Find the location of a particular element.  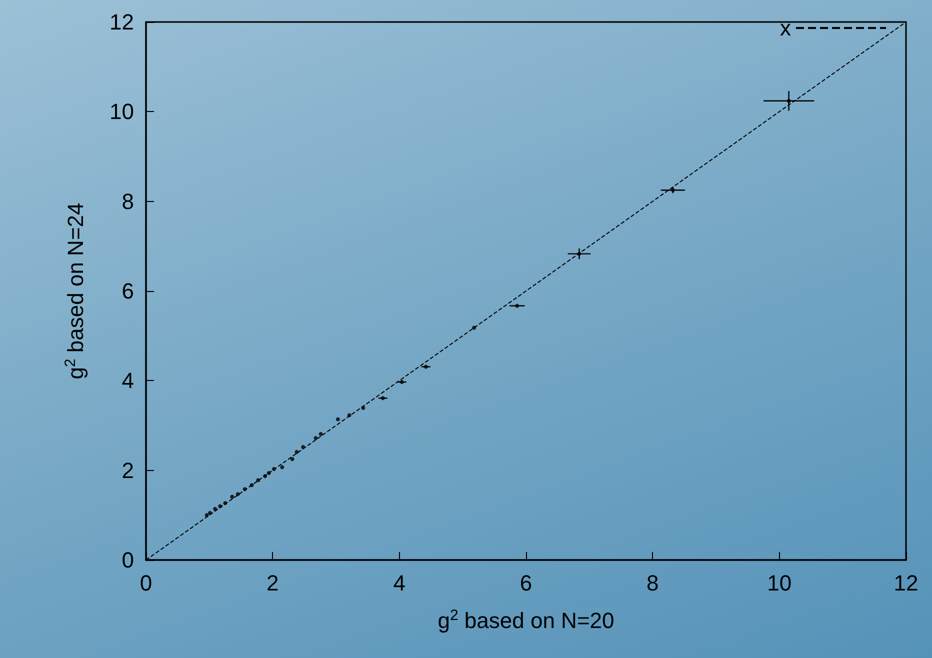

x-tick-label: 10 is located at coordinates (779, 583).